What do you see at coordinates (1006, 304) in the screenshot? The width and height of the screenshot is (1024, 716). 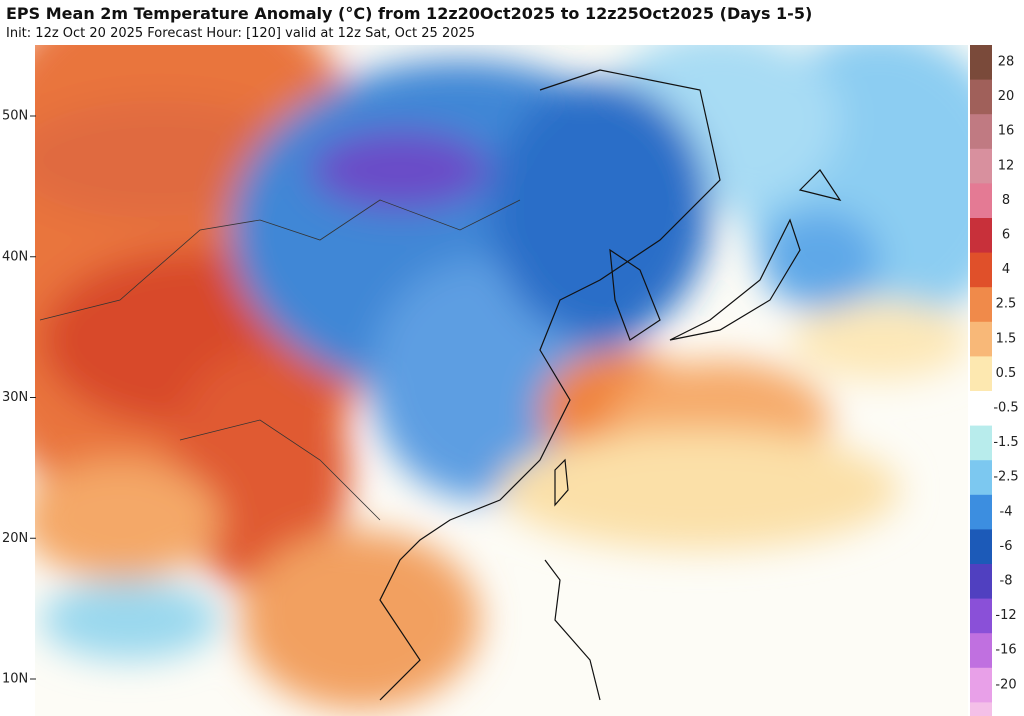 I see `colorbar-label: 2.5` at bounding box center [1006, 304].